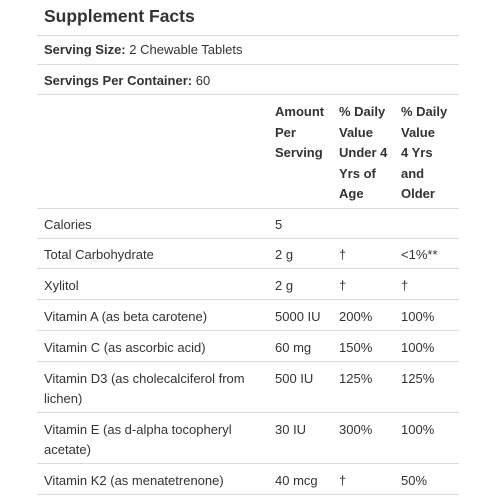 This screenshot has height=500, width=500. I want to click on nutrient-name: Xylitol, so click(61, 285).